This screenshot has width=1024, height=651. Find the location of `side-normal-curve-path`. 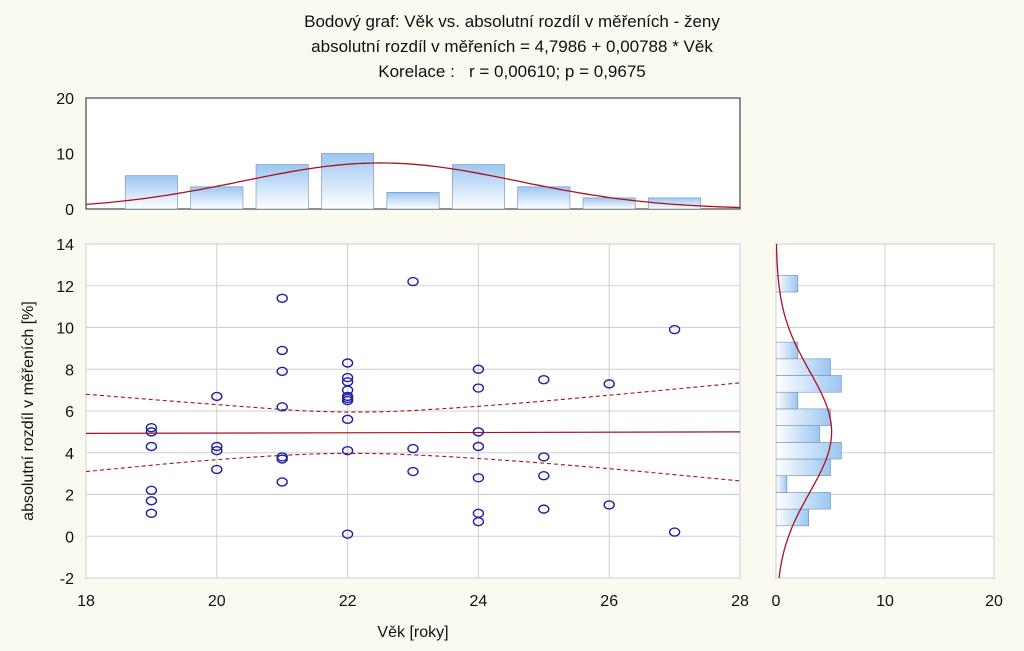

side-normal-curve-path is located at coordinates (804, 411).